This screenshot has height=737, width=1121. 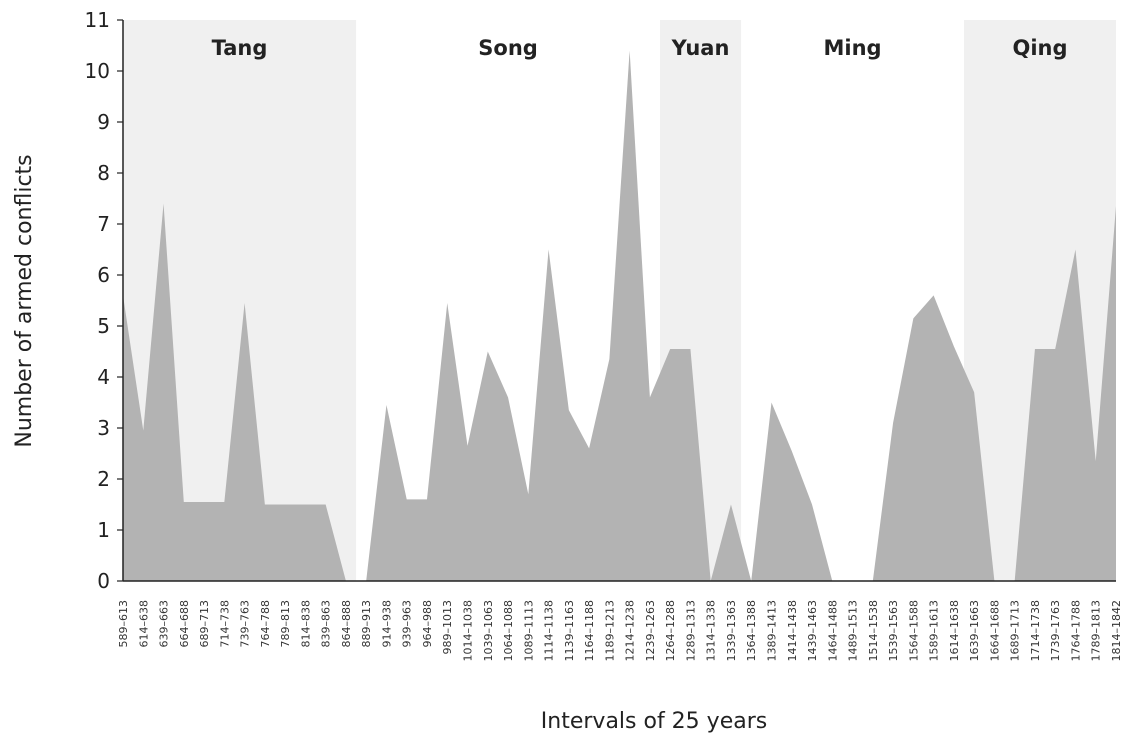 I want to click on x-tick-label: 1639–1663, so click(x=974, y=631).